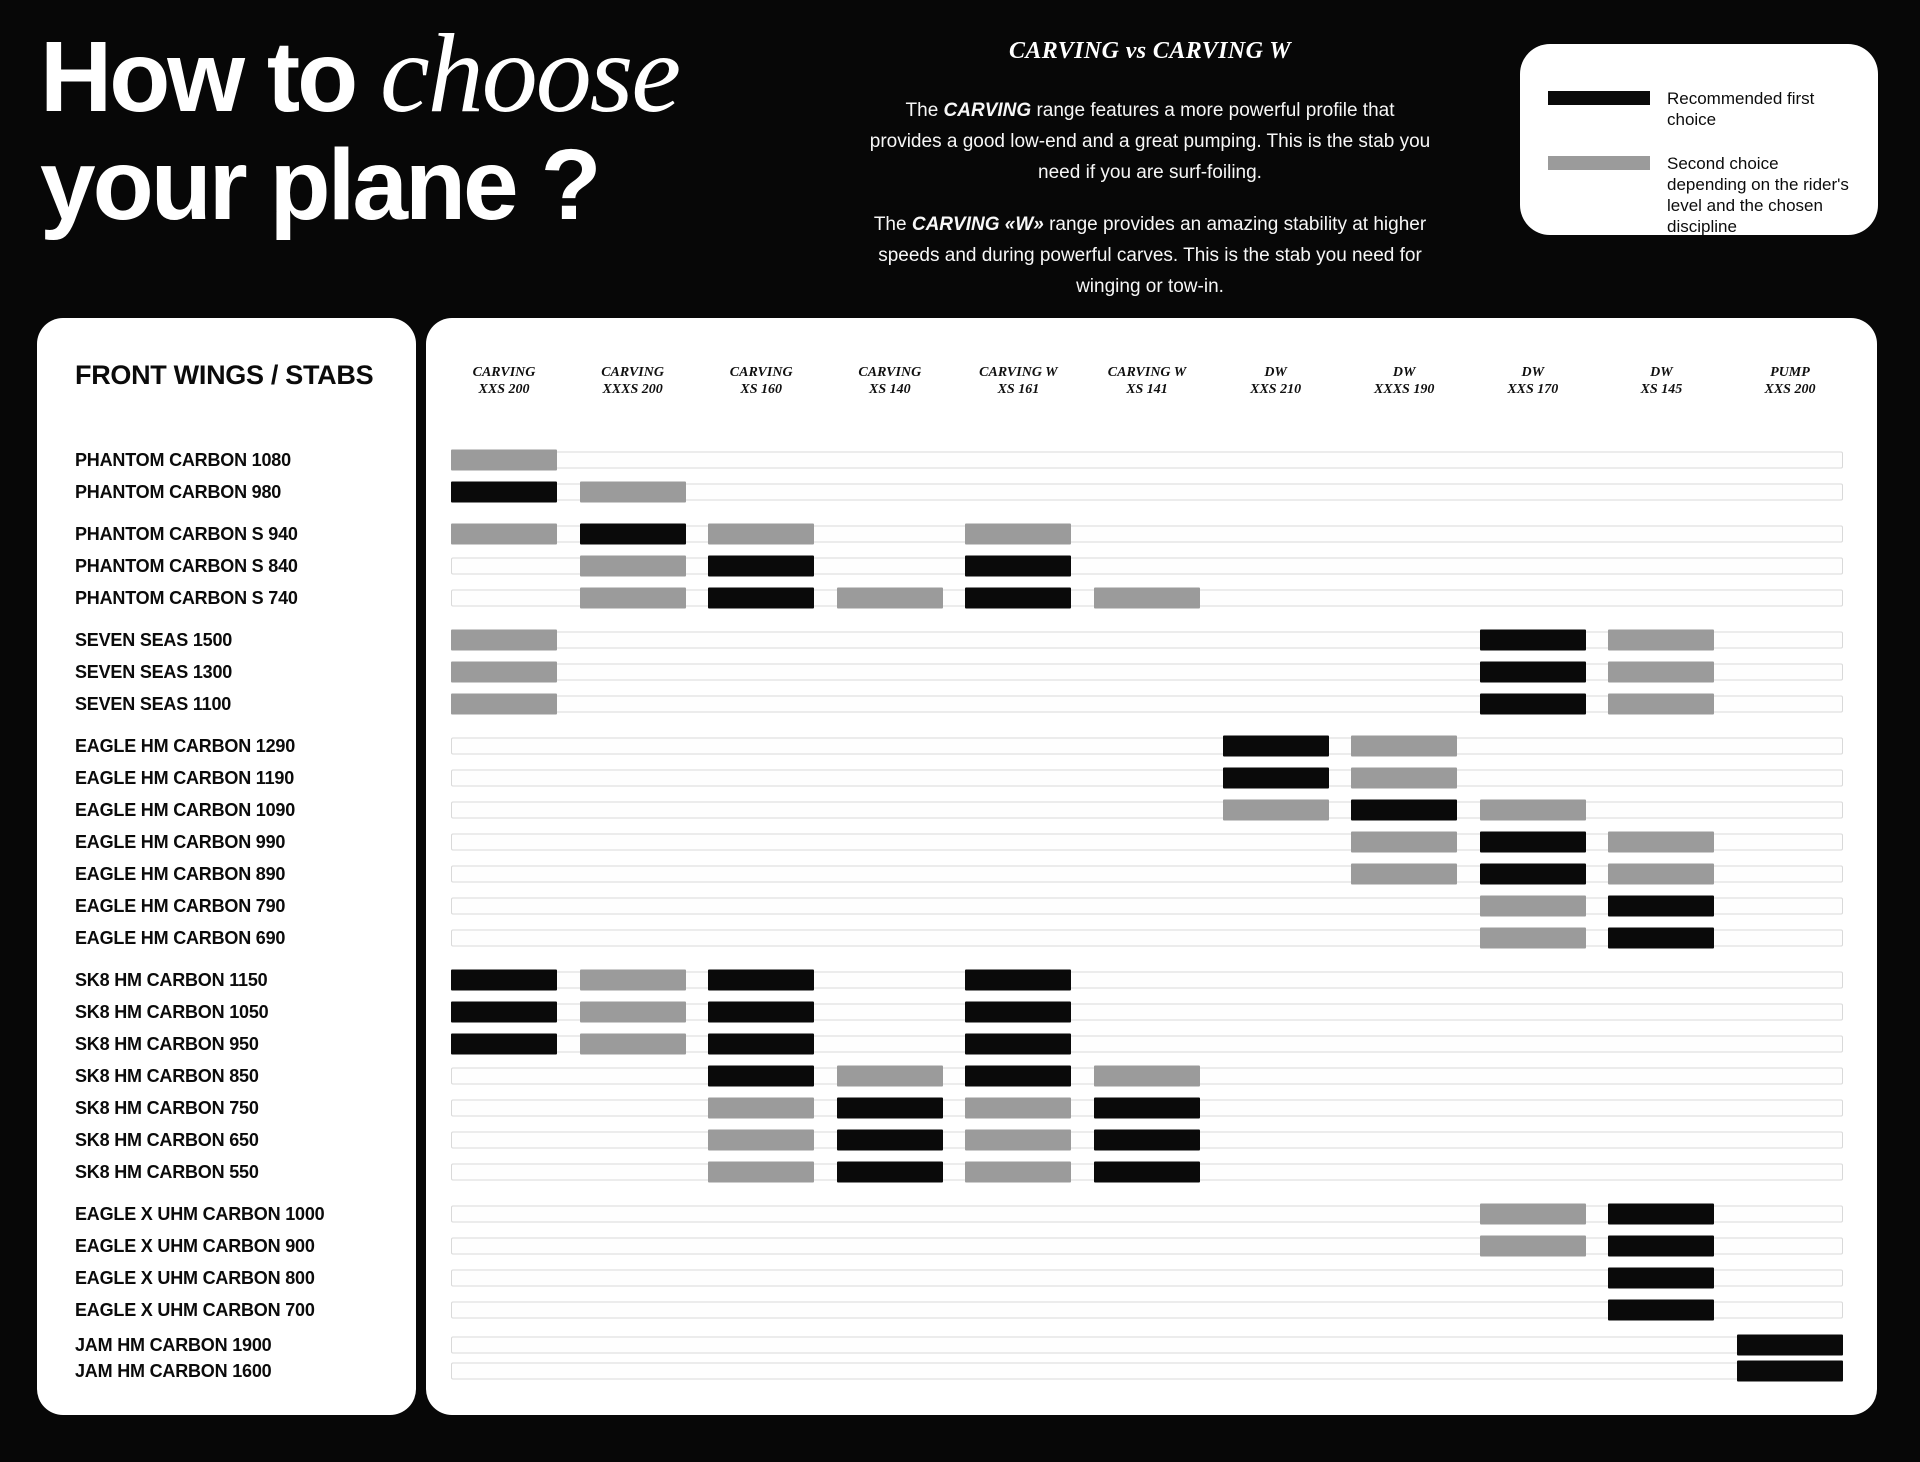 Image resolution: width=1920 pixels, height=1462 pixels. Describe the element at coordinates (1150, 51) in the screenshot. I see `intro-heading: CARVING vs CARVING W` at that location.